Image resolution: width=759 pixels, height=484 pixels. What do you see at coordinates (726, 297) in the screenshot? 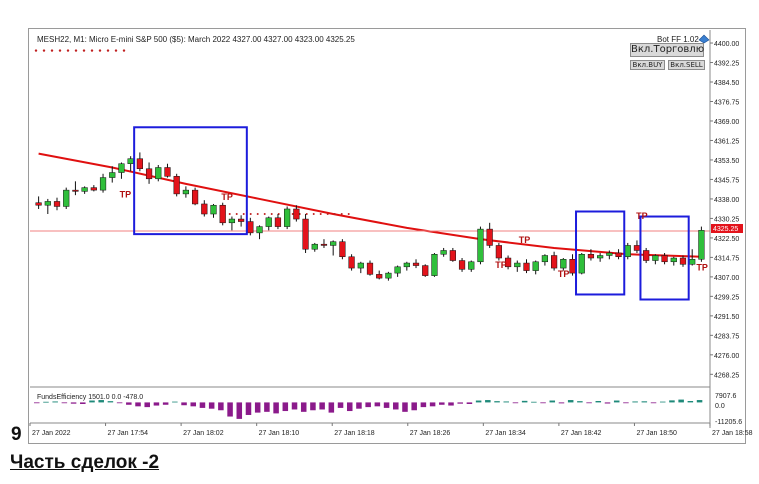
I see `price-tick-label: 4299.25` at bounding box center [726, 297].